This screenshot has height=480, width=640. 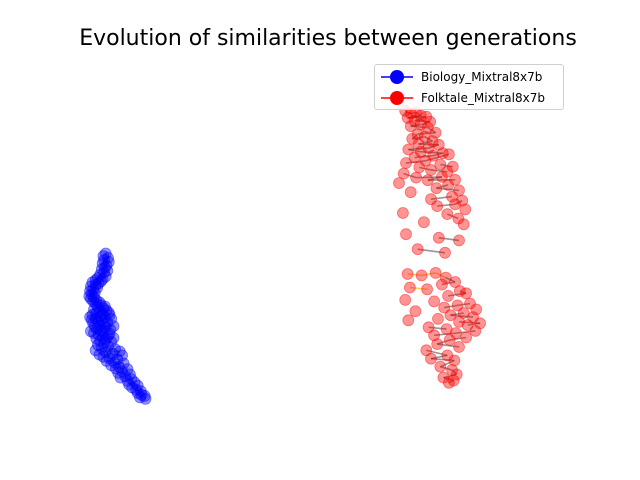 What do you see at coordinates (397, 77) in the screenshot?
I see `legend-dot-biology` at bounding box center [397, 77].